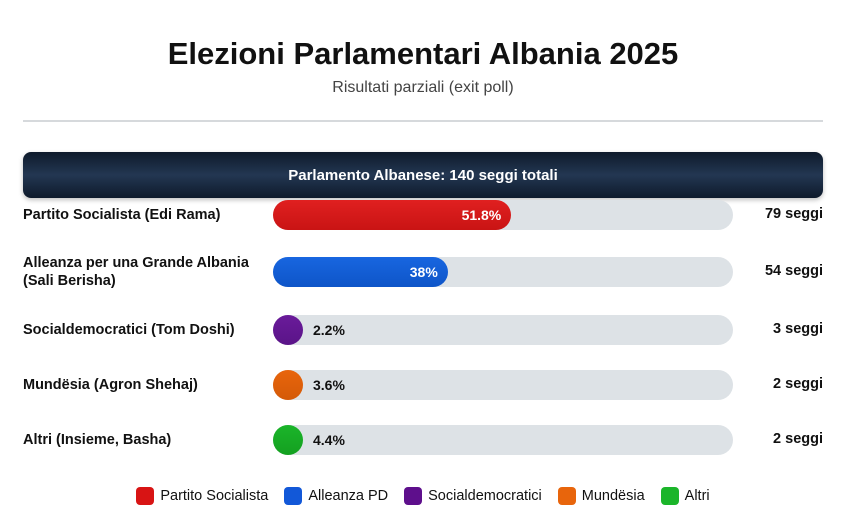 This screenshot has width=846, height=525. What do you see at coordinates (214, 496) in the screenshot?
I see `legend-label: Partito Socialista` at bounding box center [214, 496].